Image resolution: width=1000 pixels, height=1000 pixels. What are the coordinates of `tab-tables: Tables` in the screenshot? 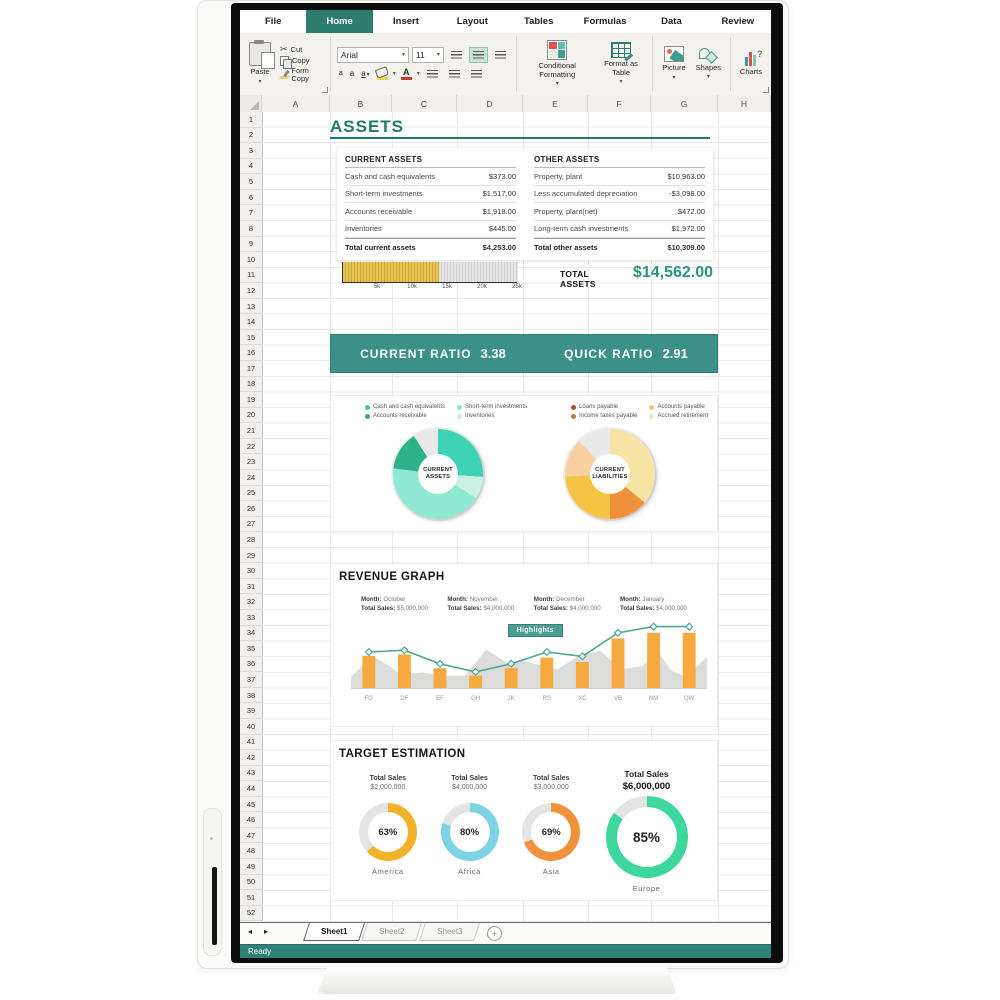 It's located at (538, 21).